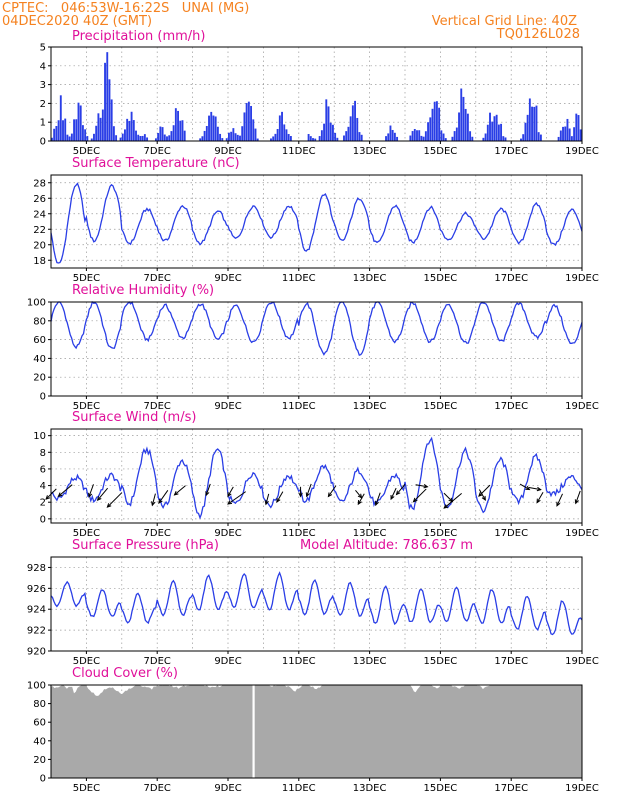 The image size is (618, 800). What do you see at coordinates (39, 245) in the screenshot?
I see `ytick-label: 20` at bounding box center [39, 245].